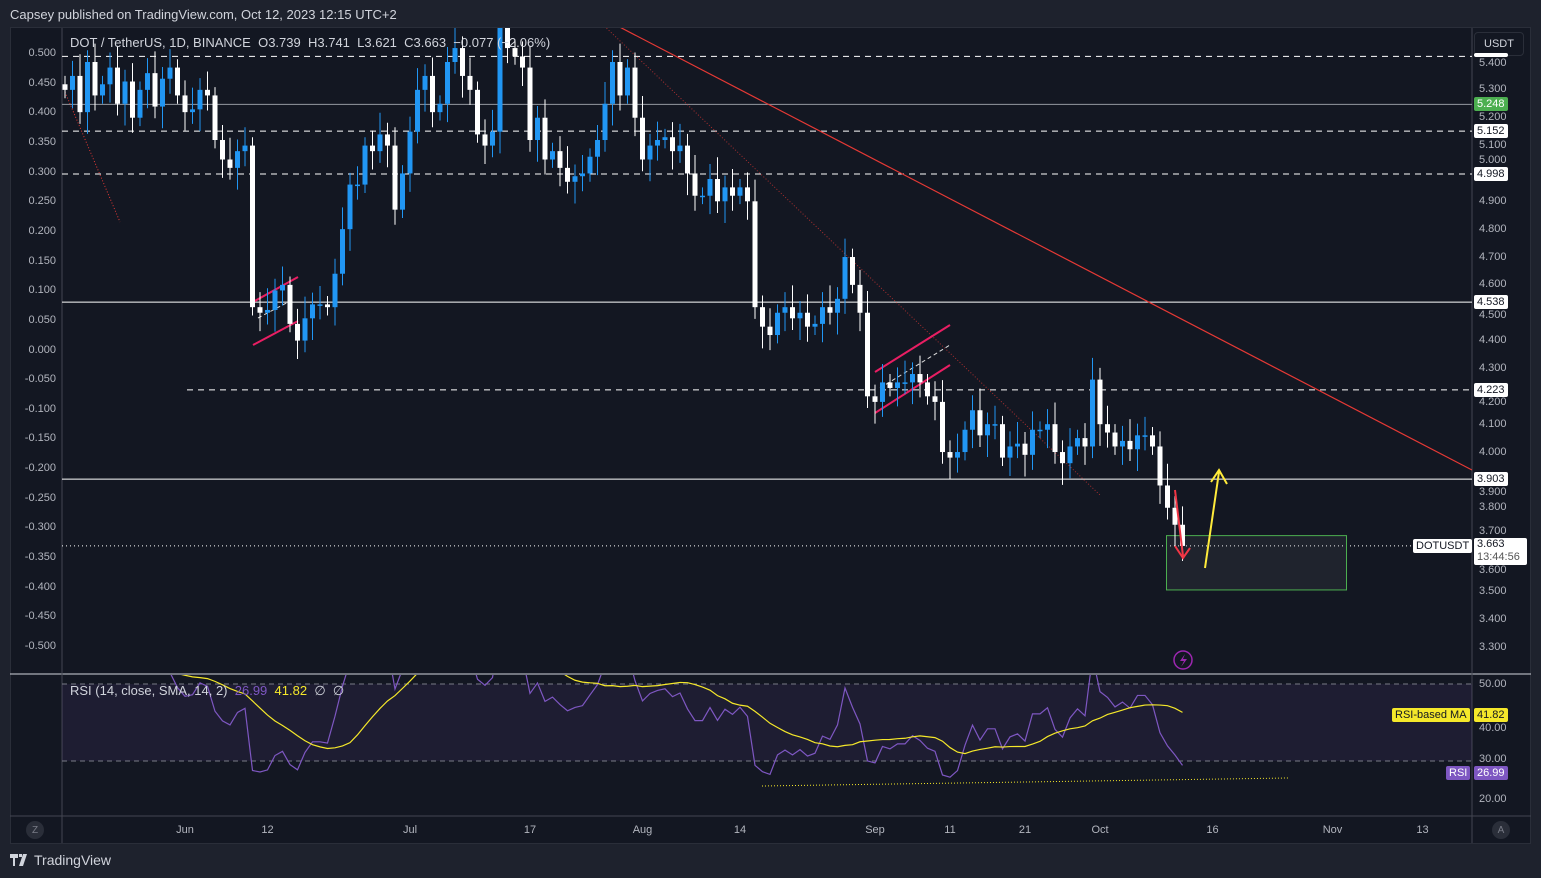  I want to click on rsi-tick: 50.00, so click(1493, 683).